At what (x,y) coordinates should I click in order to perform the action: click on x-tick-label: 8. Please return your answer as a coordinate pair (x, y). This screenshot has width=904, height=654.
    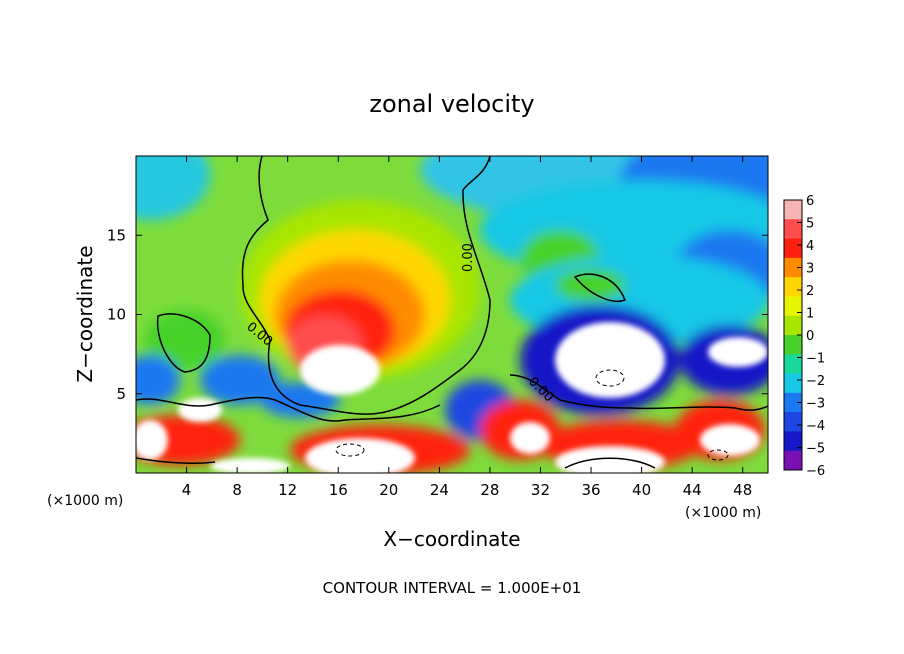
    Looking at the image, I should click on (237, 490).